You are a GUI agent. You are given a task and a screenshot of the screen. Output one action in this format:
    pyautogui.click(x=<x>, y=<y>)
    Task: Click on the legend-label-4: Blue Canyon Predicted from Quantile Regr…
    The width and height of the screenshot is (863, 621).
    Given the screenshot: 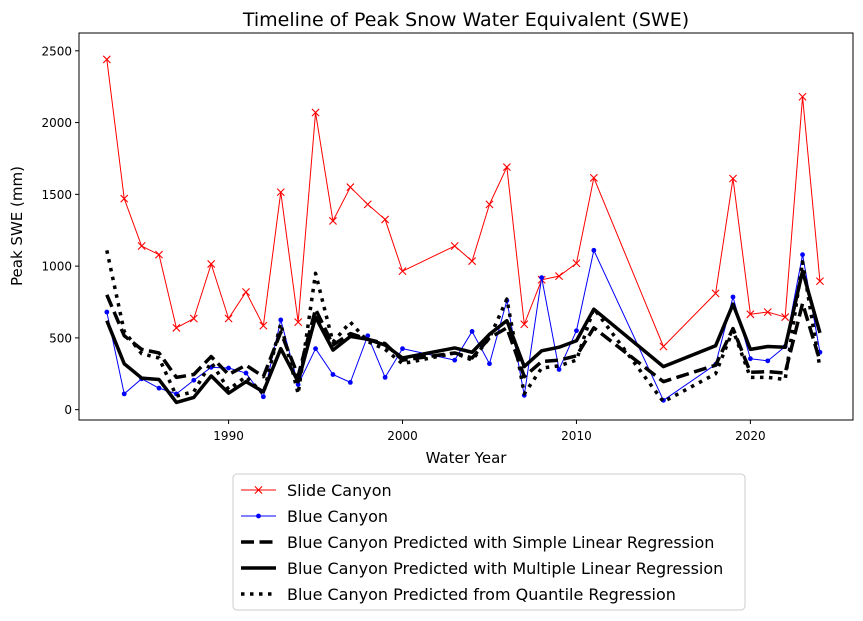 What is the action you would take?
    pyautogui.click(x=481, y=594)
    